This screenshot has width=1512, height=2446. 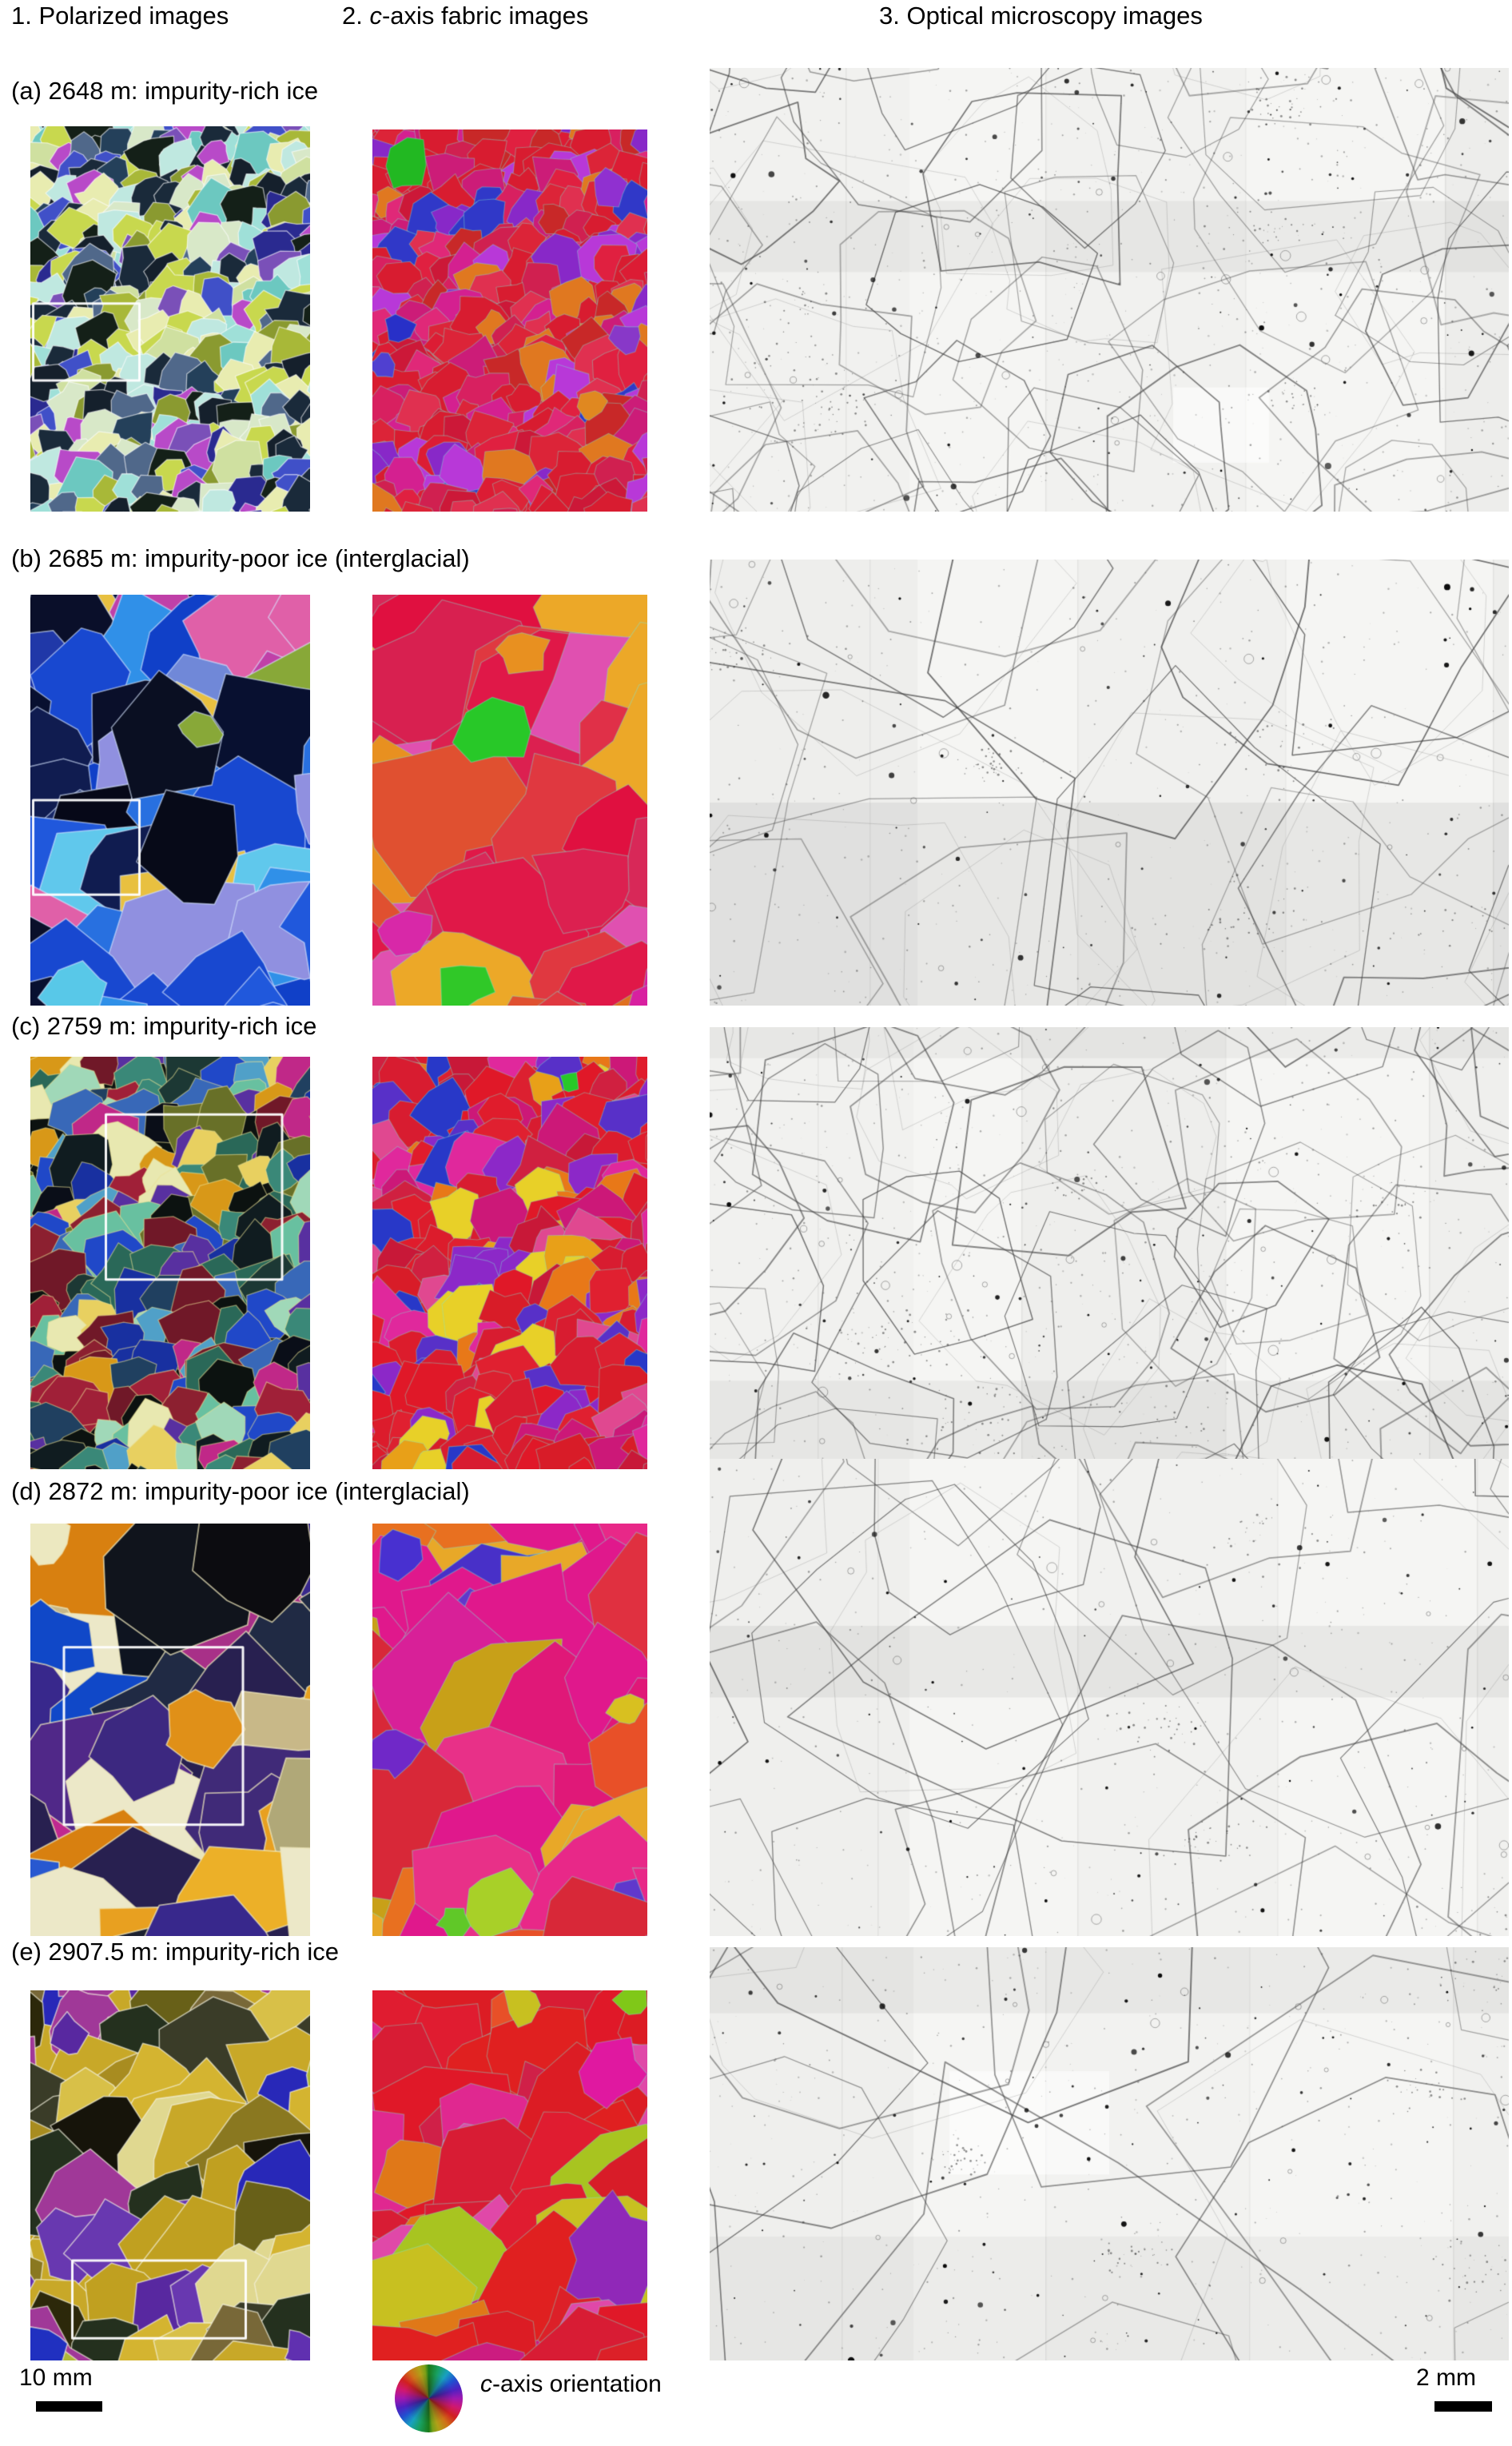 What do you see at coordinates (164, 1026) in the screenshot?
I see `row-label-c: (c) 2759 m: impurity-rich ice` at bounding box center [164, 1026].